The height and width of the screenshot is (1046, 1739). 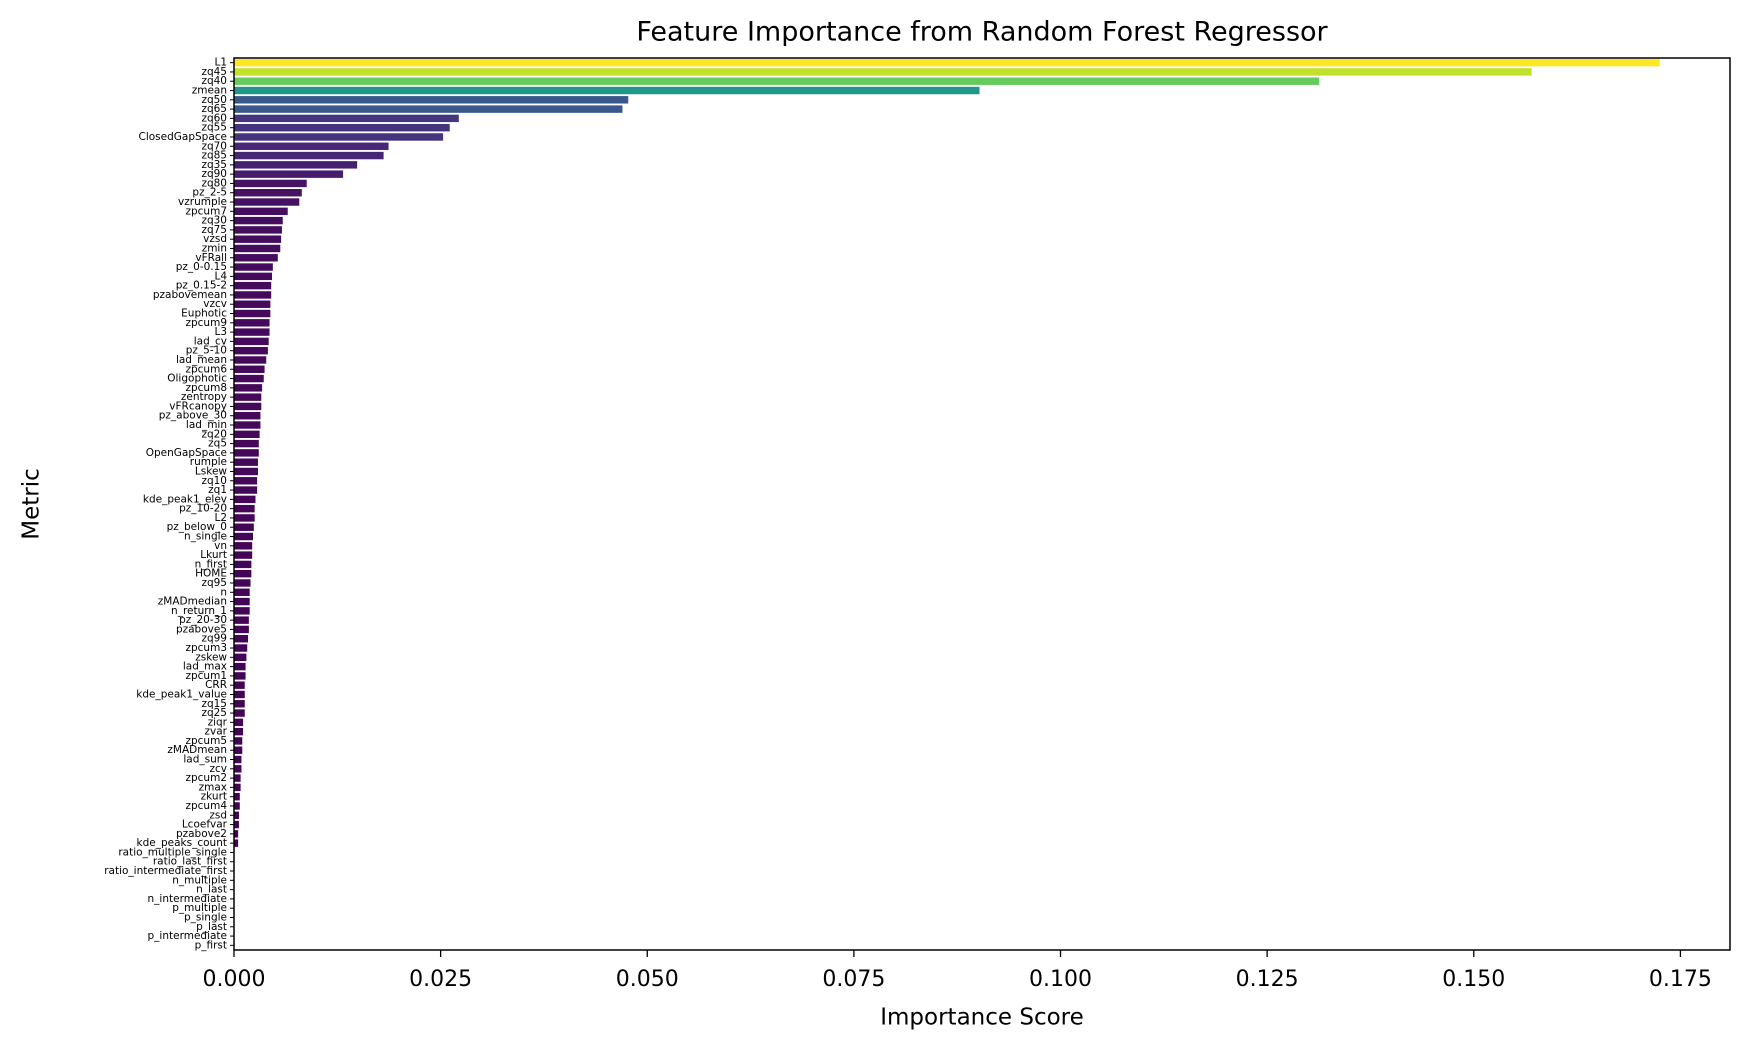 What do you see at coordinates (206, 425) in the screenshot?
I see `y-tick-label: lad_min` at bounding box center [206, 425].